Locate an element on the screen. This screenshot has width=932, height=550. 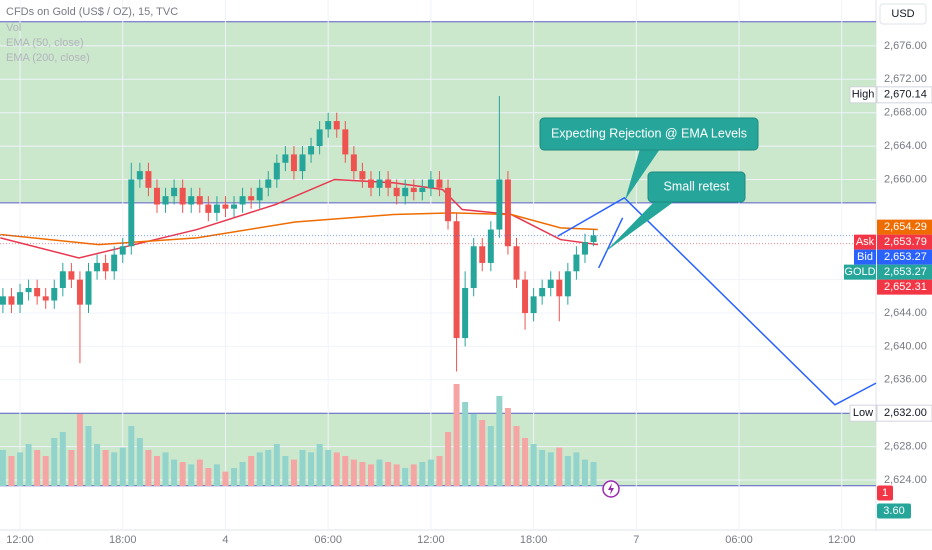
price-label-bg is located at coordinates (904, 272).